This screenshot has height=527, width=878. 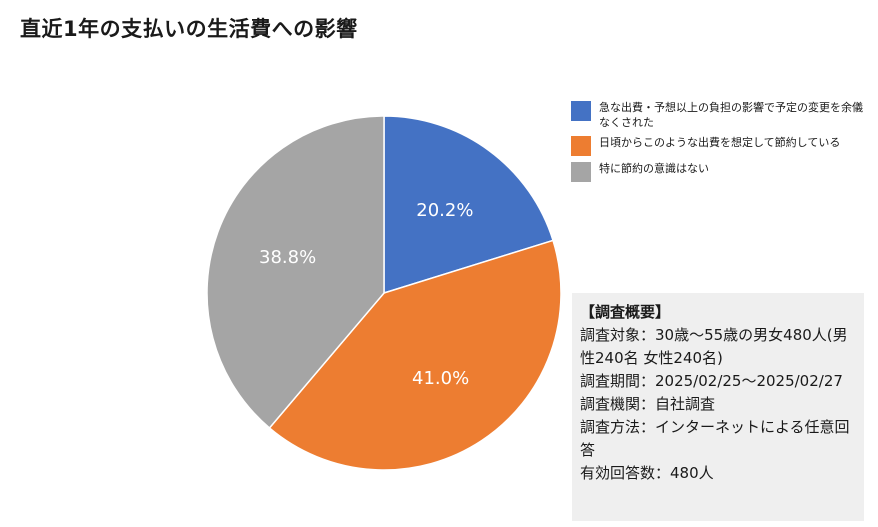 I want to click on legend-label: 日頃からこのような出費を想定して節約している, so click(x=720, y=142).